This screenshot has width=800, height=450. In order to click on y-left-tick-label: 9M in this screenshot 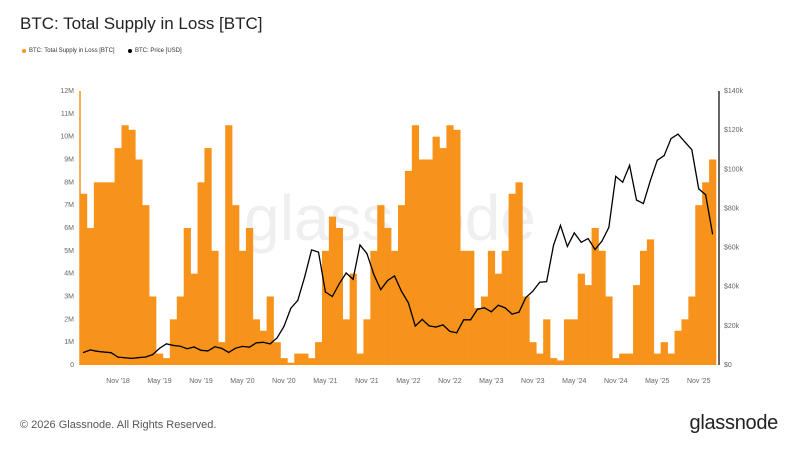, I will do `click(69, 160)`.